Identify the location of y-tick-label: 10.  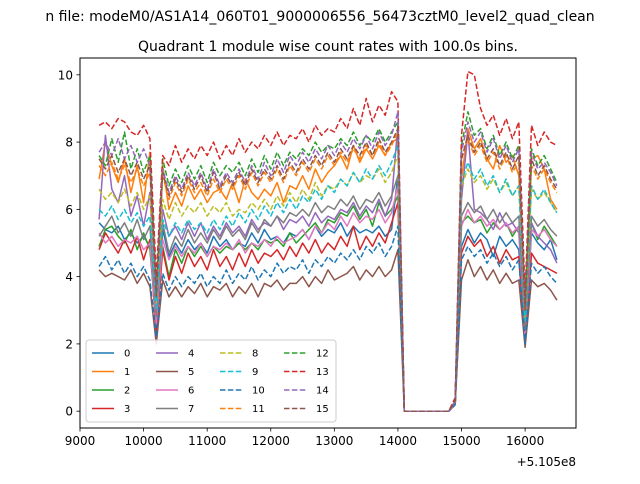
(65, 75).